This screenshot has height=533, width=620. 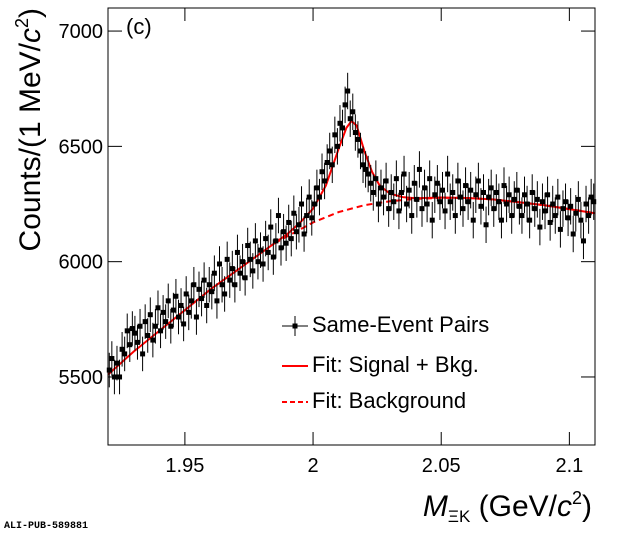 What do you see at coordinates (577, 498) in the screenshot?
I see `x-label-part: 2` at bounding box center [577, 498].